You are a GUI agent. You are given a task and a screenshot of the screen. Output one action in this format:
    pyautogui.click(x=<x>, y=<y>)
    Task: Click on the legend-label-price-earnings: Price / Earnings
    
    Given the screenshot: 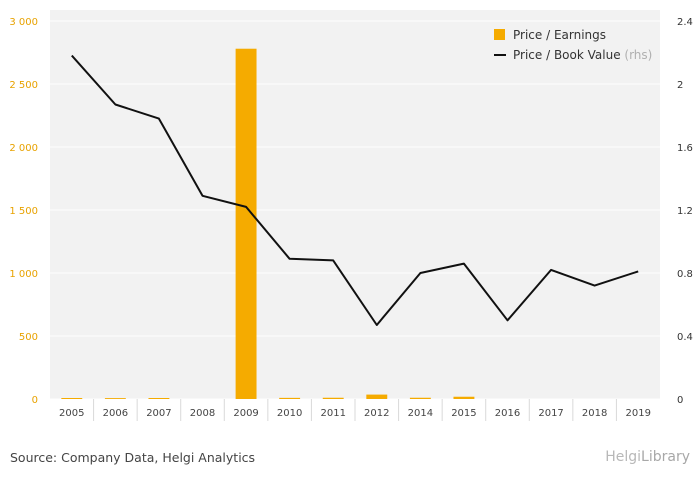 What is the action you would take?
    pyautogui.click(x=559, y=35)
    